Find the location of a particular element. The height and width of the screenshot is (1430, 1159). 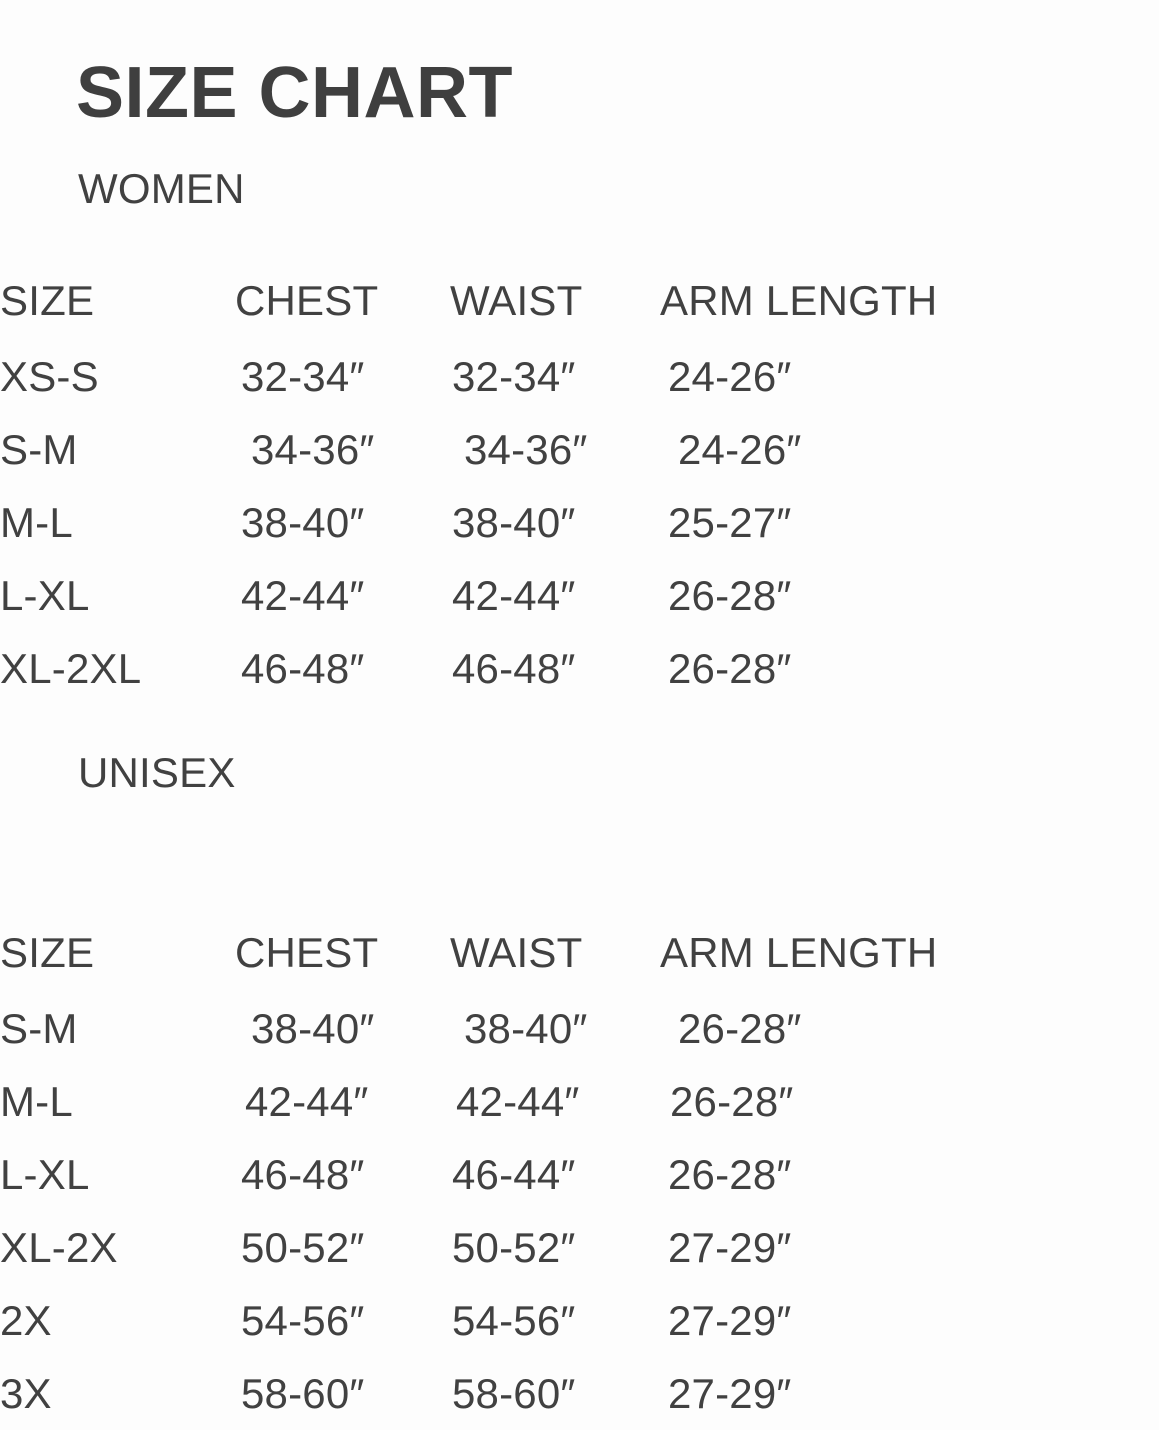

table-row: XS-S 32-34″ 32-34″ 24-26″ is located at coordinates (500, 376).